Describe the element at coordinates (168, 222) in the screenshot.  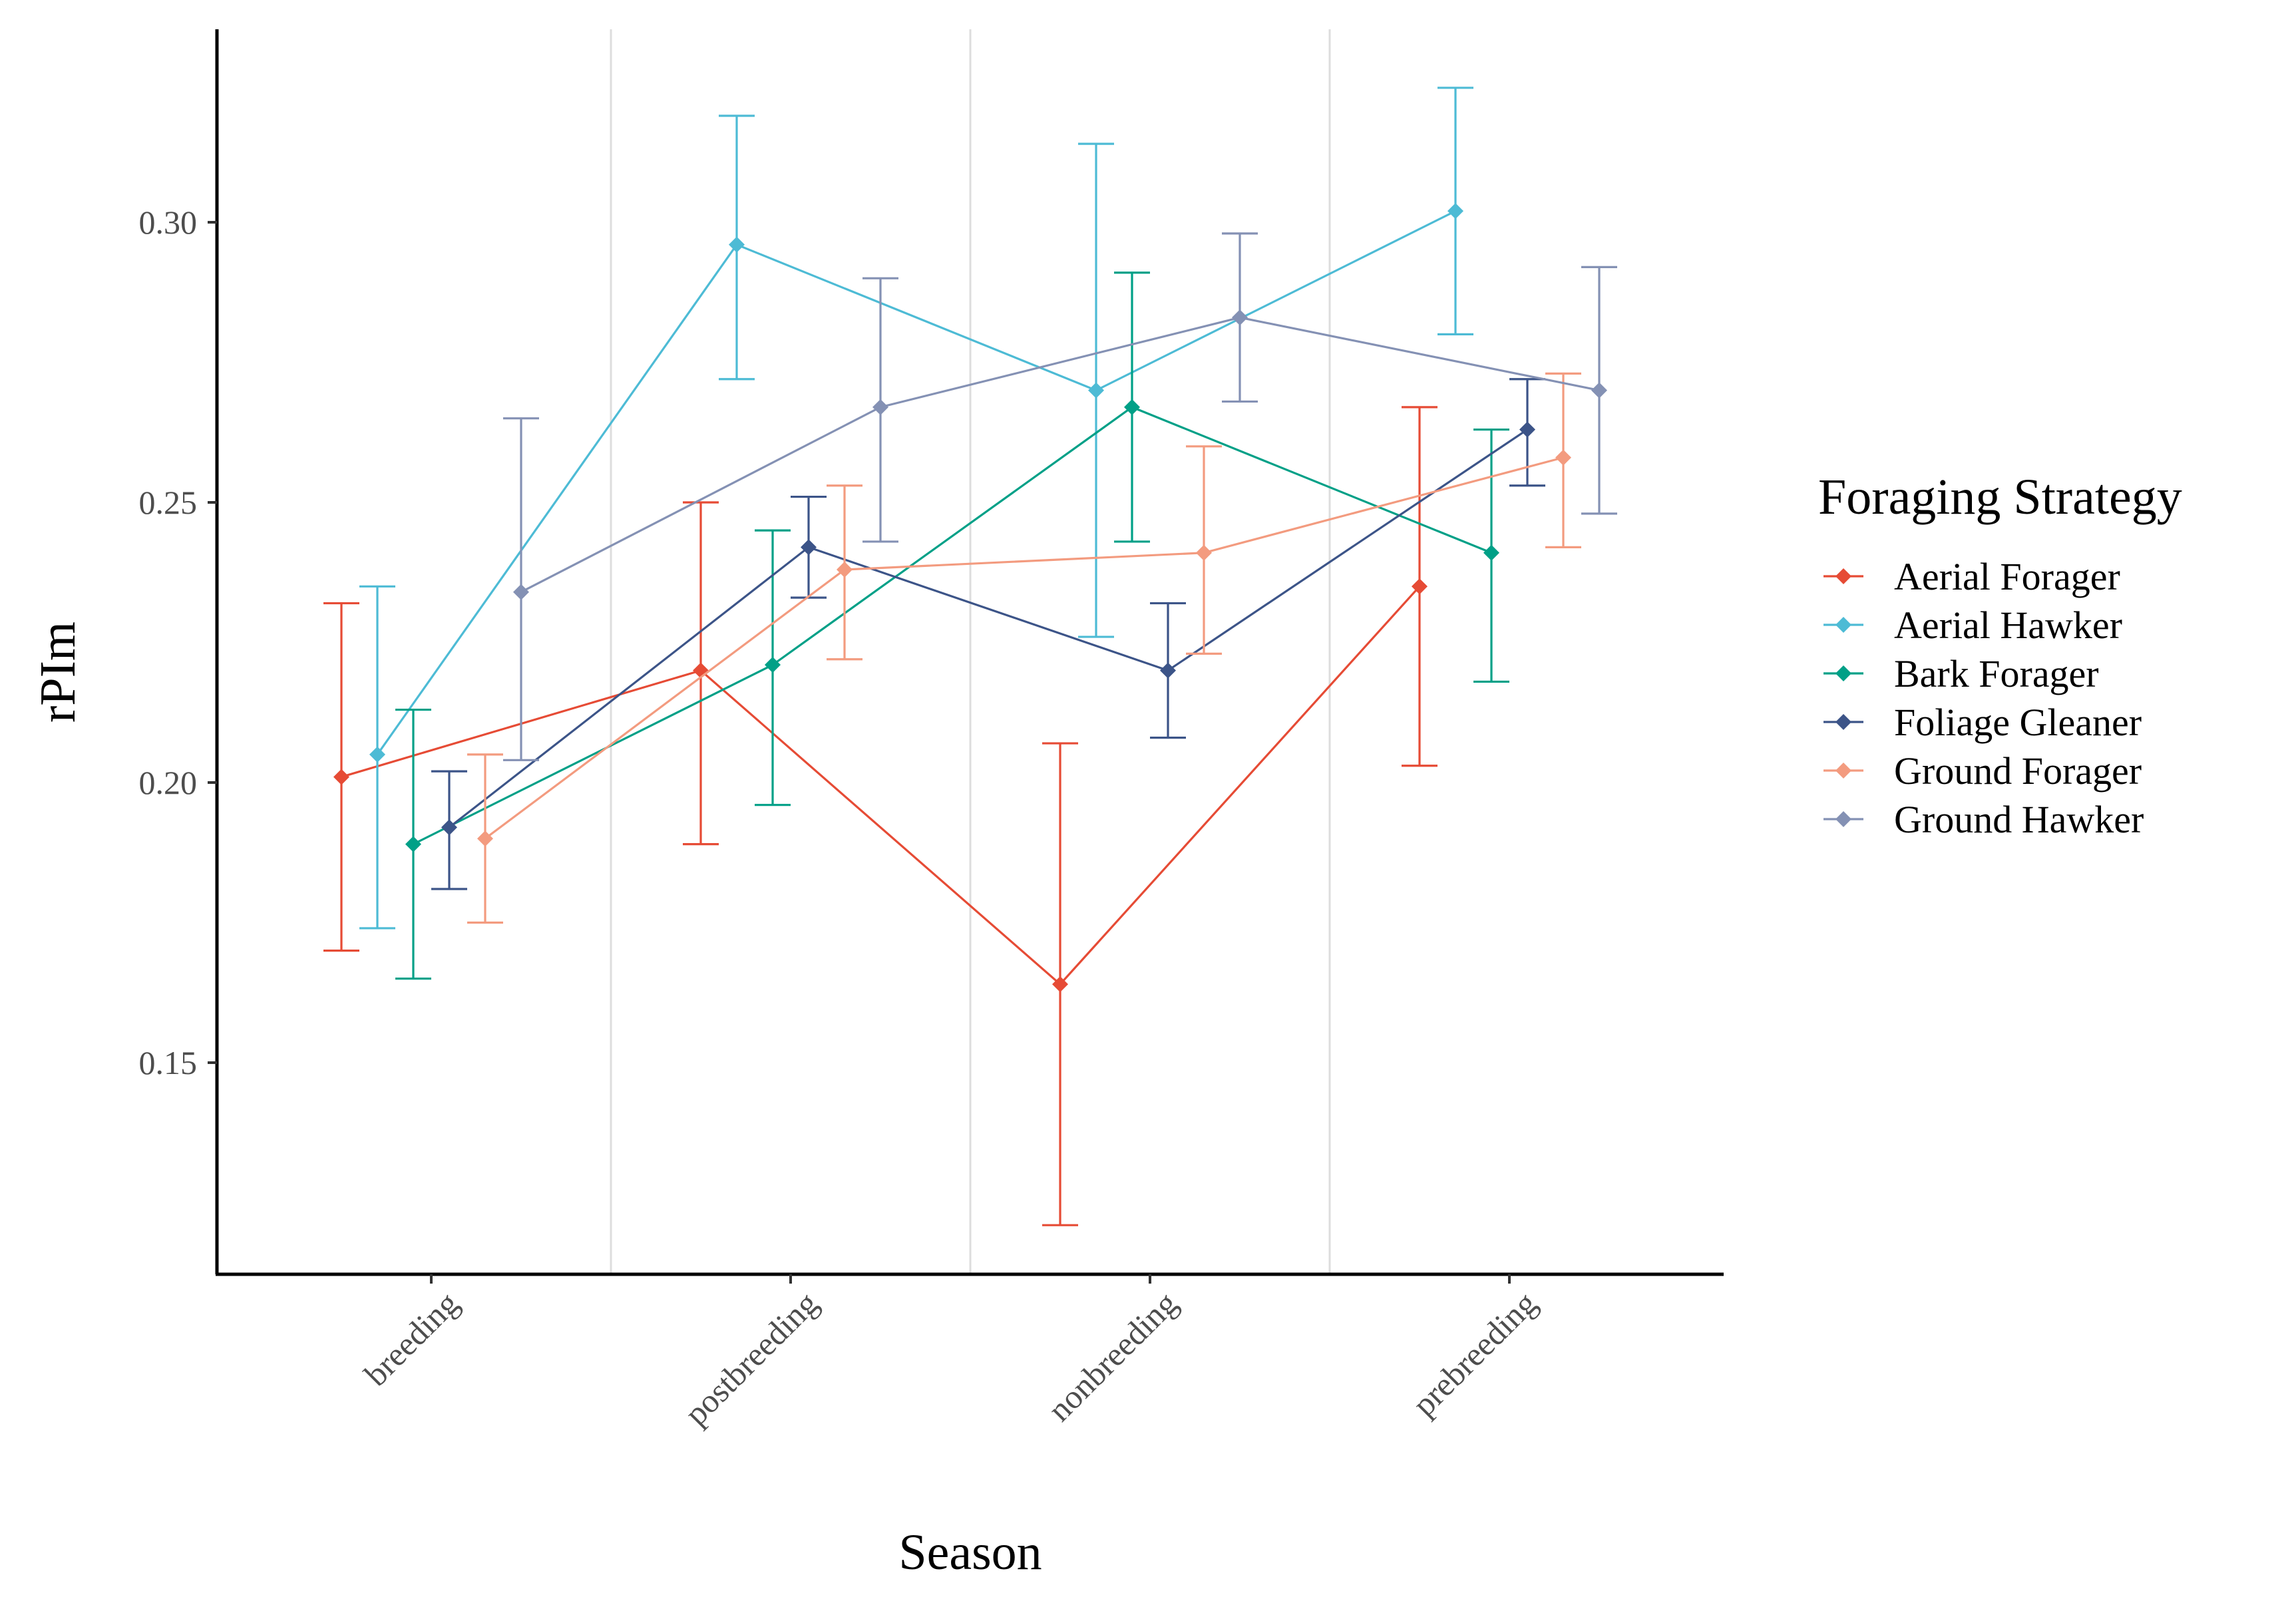
I see `y-tick-label: 0.30` at that location.